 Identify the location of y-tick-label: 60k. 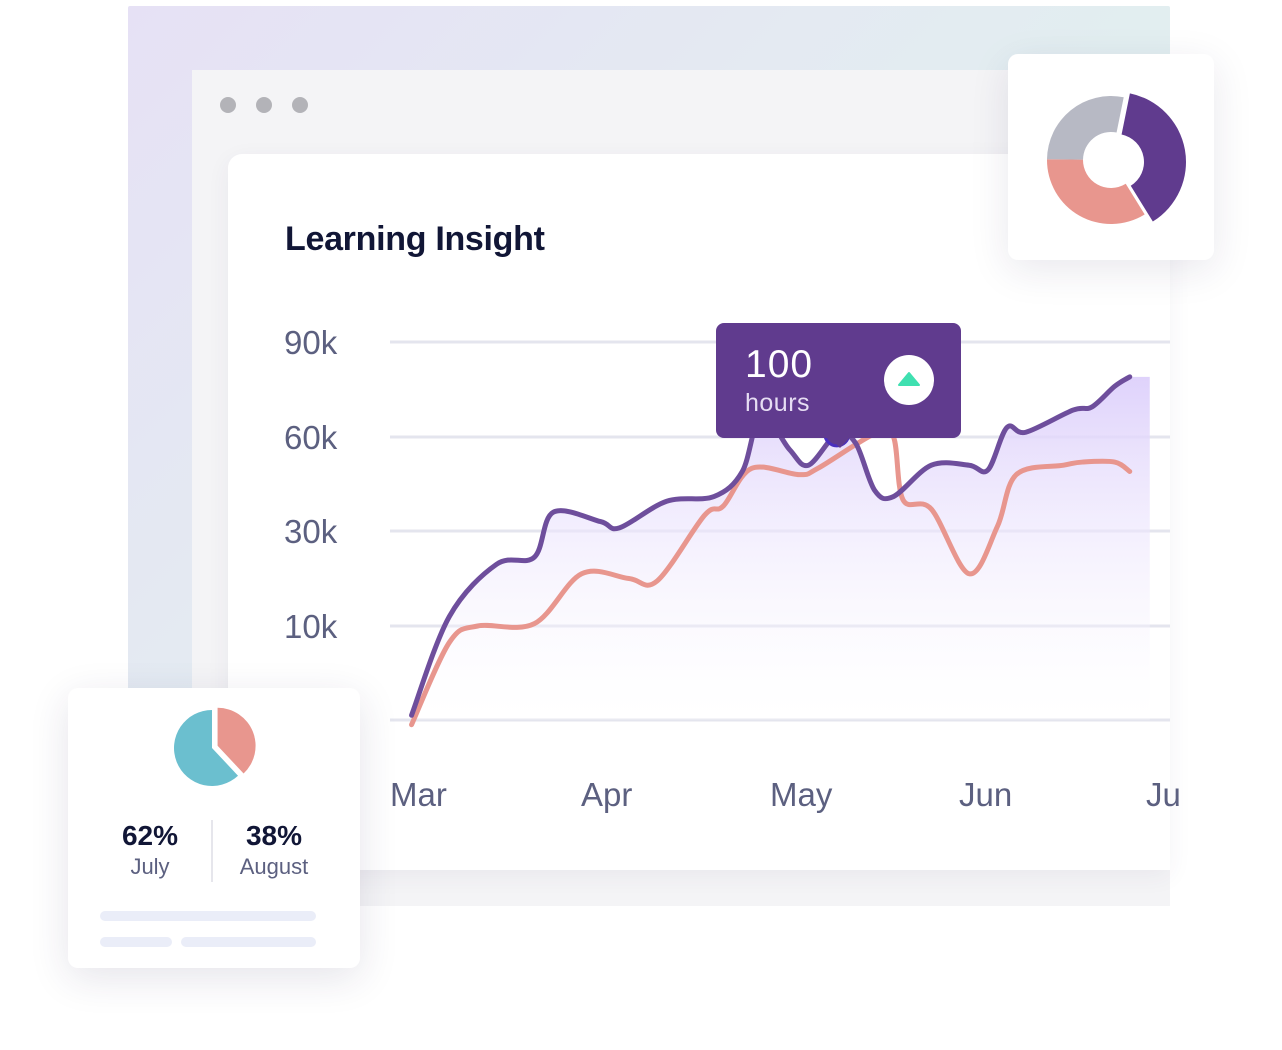
(311, 437).